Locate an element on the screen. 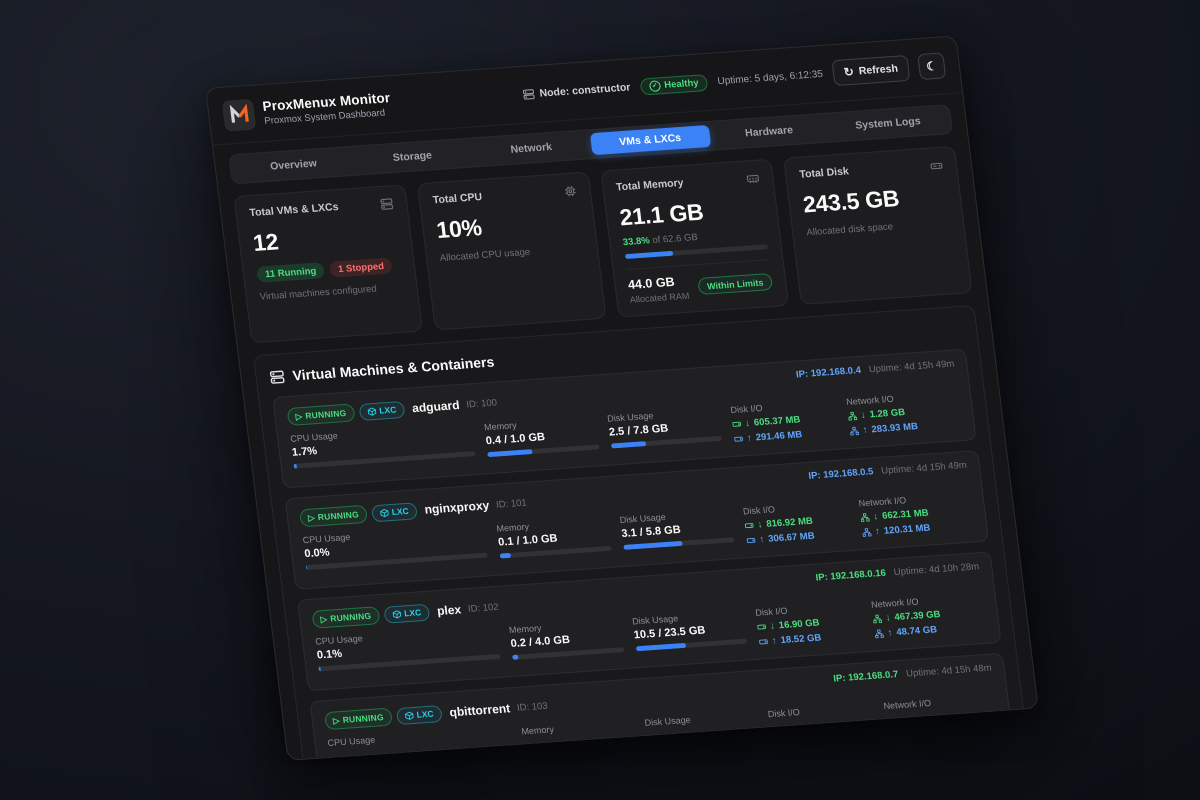  vm-name: nginxproxy is located at coordinates (457, 507).